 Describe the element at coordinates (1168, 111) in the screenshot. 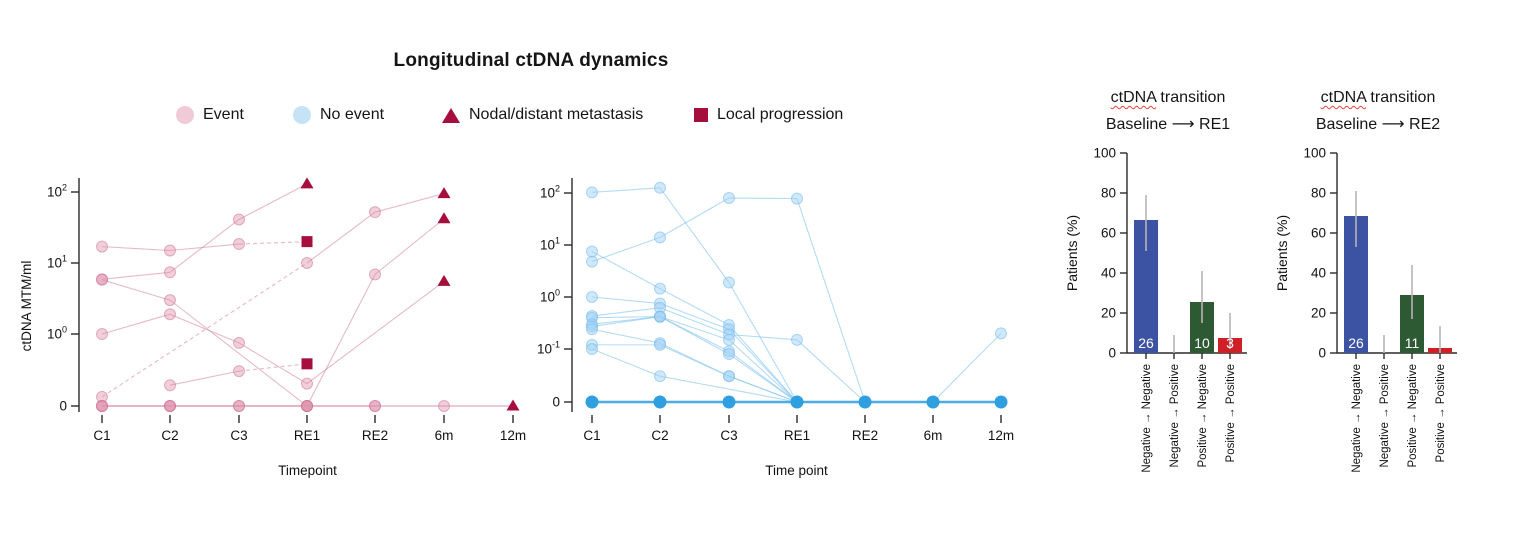

I see `bar-chart-title-re1: ctDNA transition Baseline ⟶ RE1` at that location.